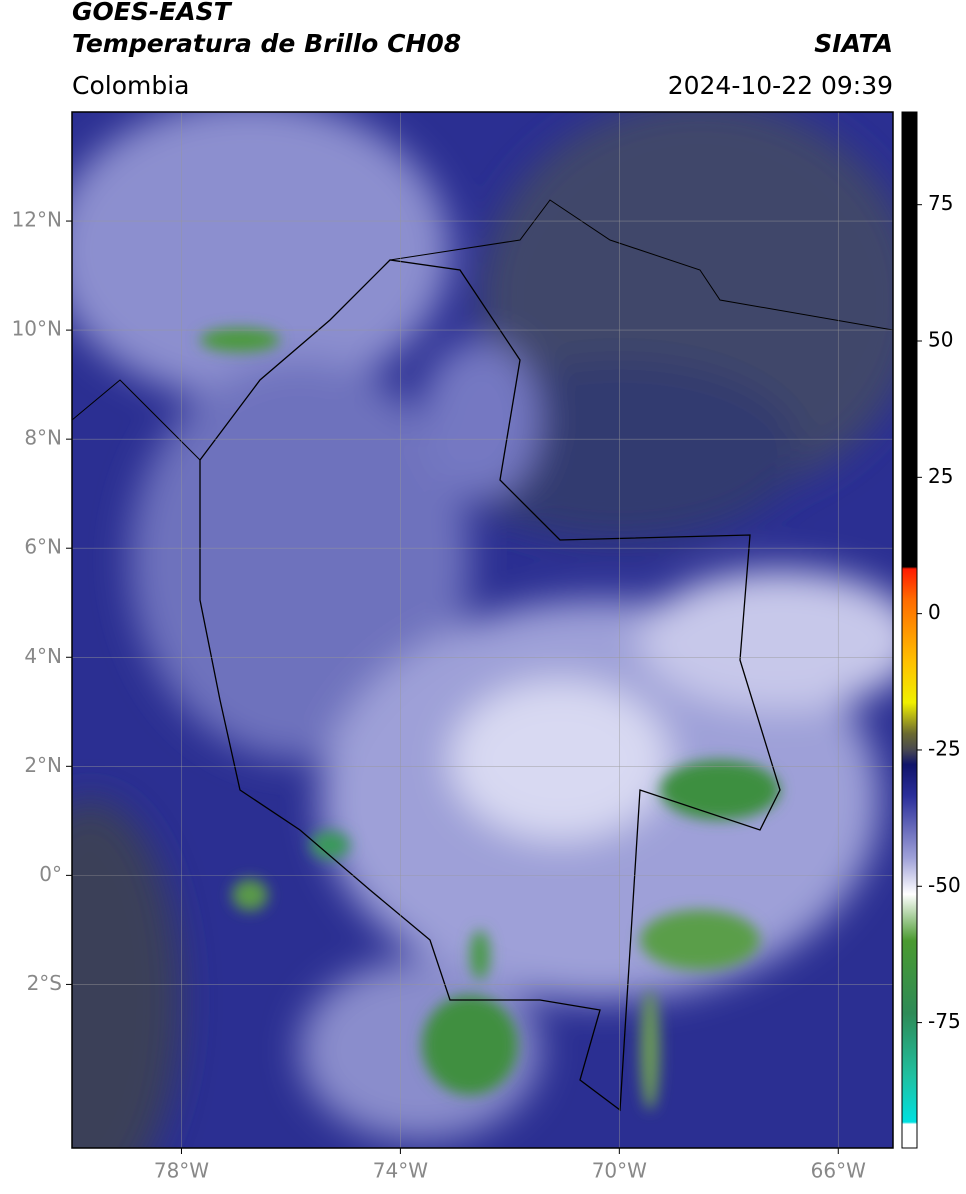 This screenshot has height=1194, width=966. What do you see at coordinates (780, 85) in the screenshot?
I see `datetime: 2024-10-22 09:39` at bounding box center [780, 85].